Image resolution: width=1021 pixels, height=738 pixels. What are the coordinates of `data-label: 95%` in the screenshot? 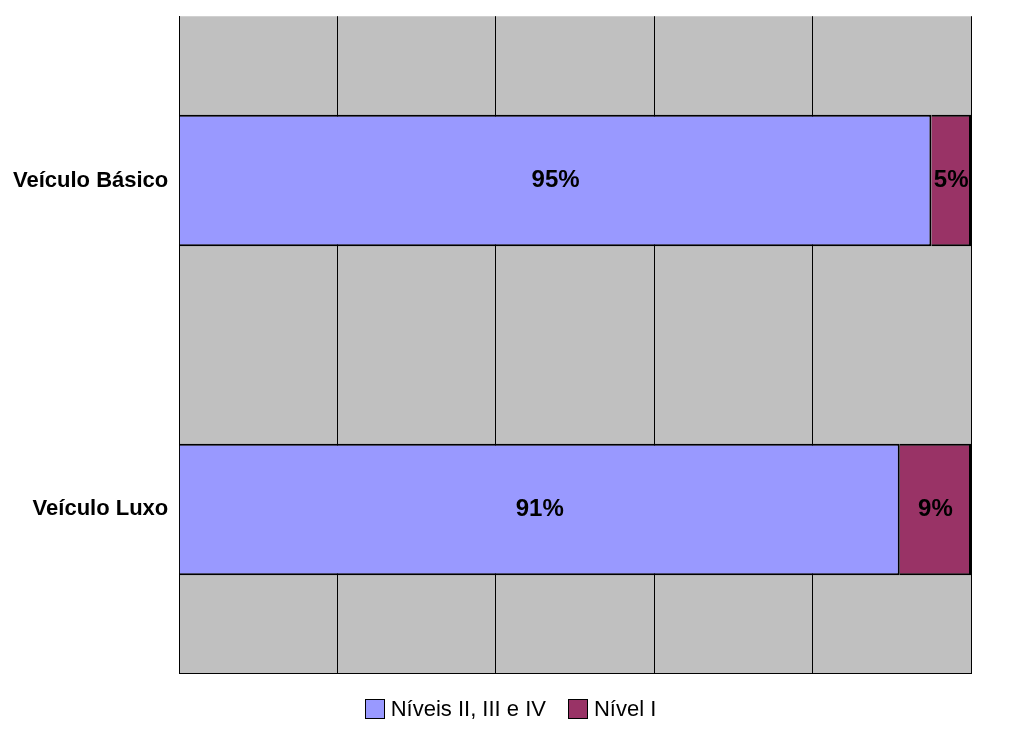 It's located at (555, 179).